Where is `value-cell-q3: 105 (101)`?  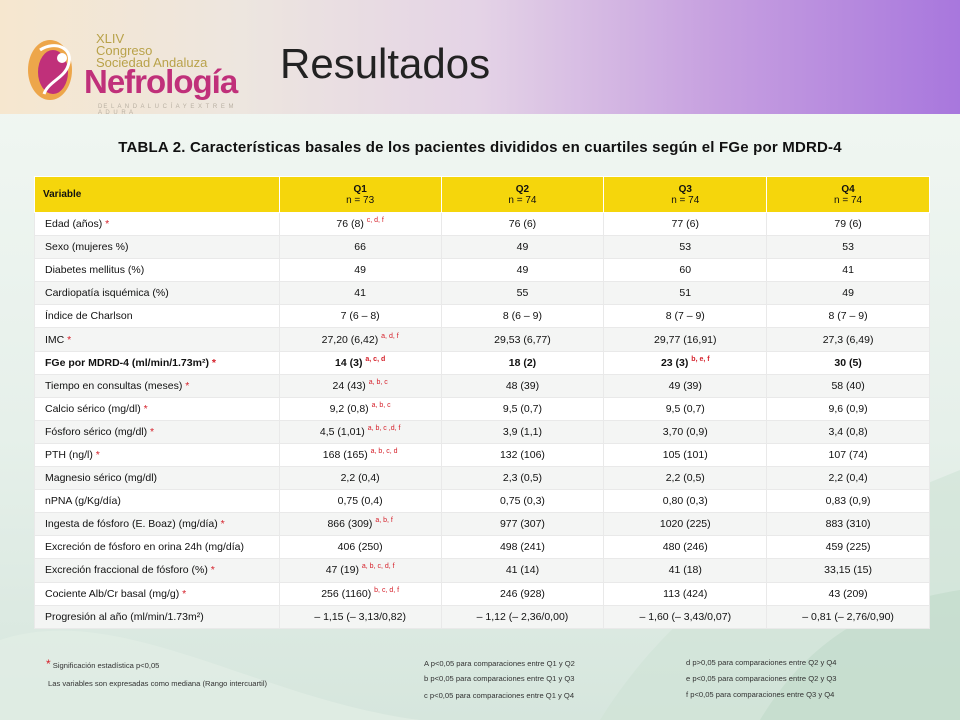 value-cell-q3: 105 (101) is located at coordinates (685, 455).